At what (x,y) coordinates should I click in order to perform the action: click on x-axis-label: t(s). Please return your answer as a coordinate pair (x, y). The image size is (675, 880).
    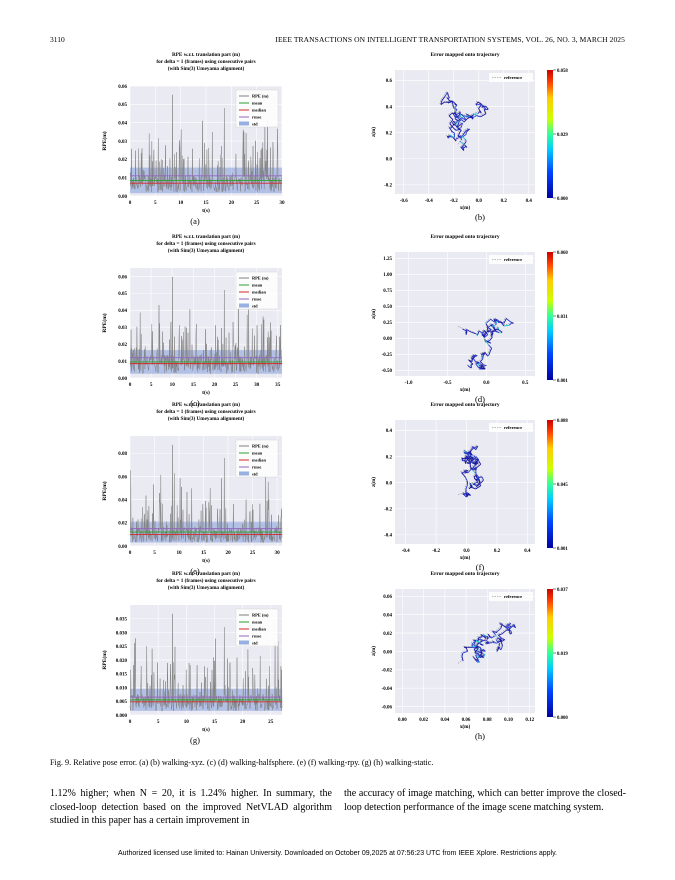
    Looking at the image, I should click on (206, 392).